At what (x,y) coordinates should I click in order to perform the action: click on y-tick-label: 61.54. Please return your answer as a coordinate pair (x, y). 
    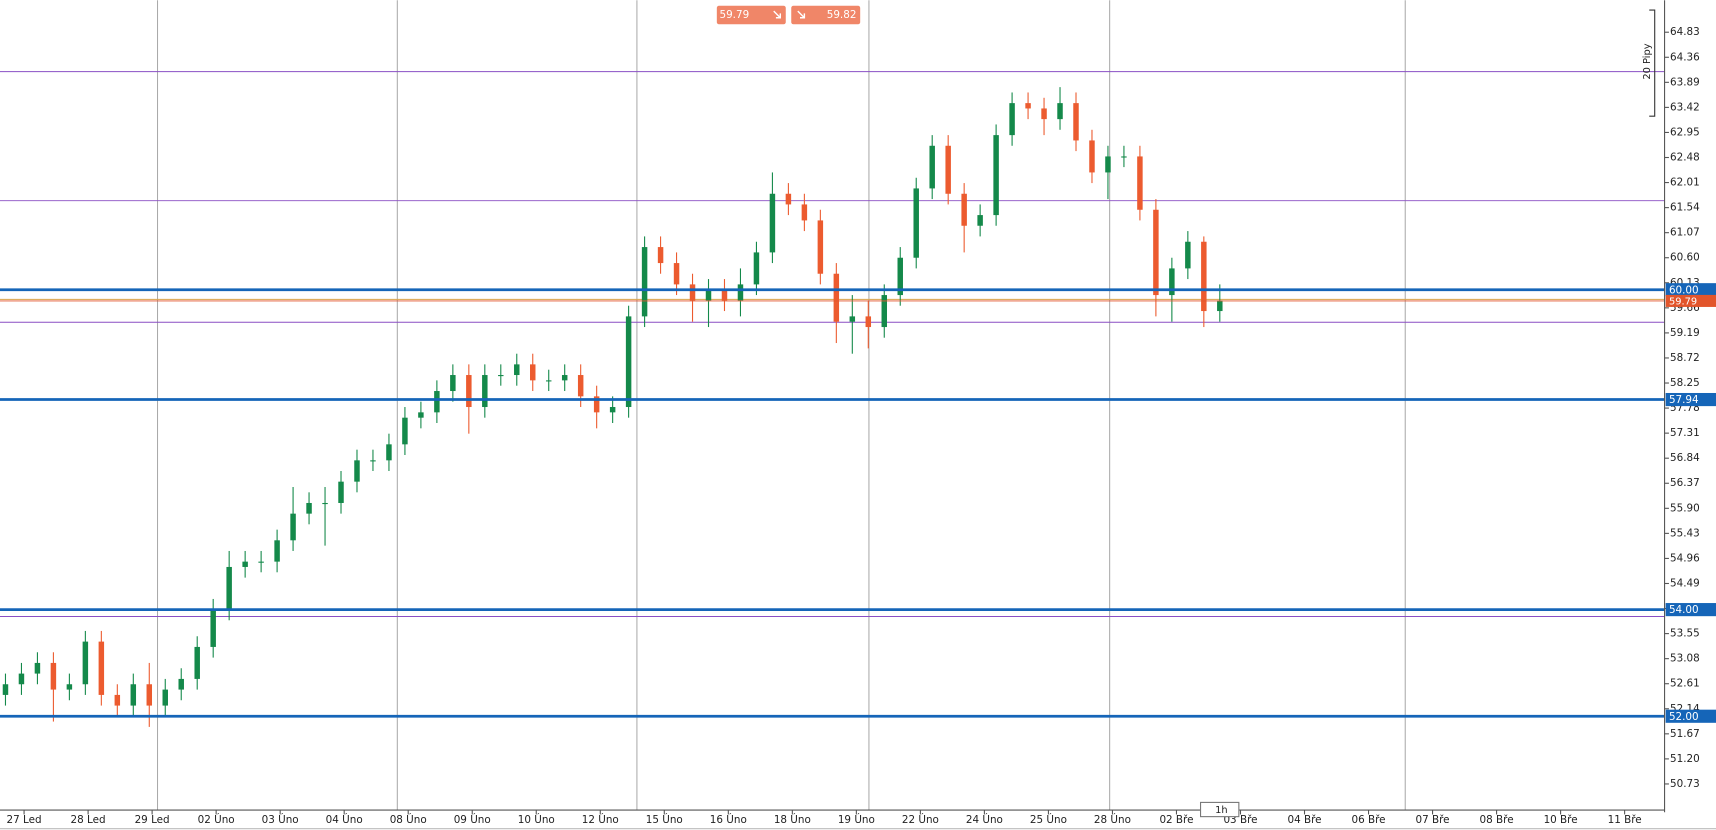
    Looking at the image, I should click on (1685, 208).